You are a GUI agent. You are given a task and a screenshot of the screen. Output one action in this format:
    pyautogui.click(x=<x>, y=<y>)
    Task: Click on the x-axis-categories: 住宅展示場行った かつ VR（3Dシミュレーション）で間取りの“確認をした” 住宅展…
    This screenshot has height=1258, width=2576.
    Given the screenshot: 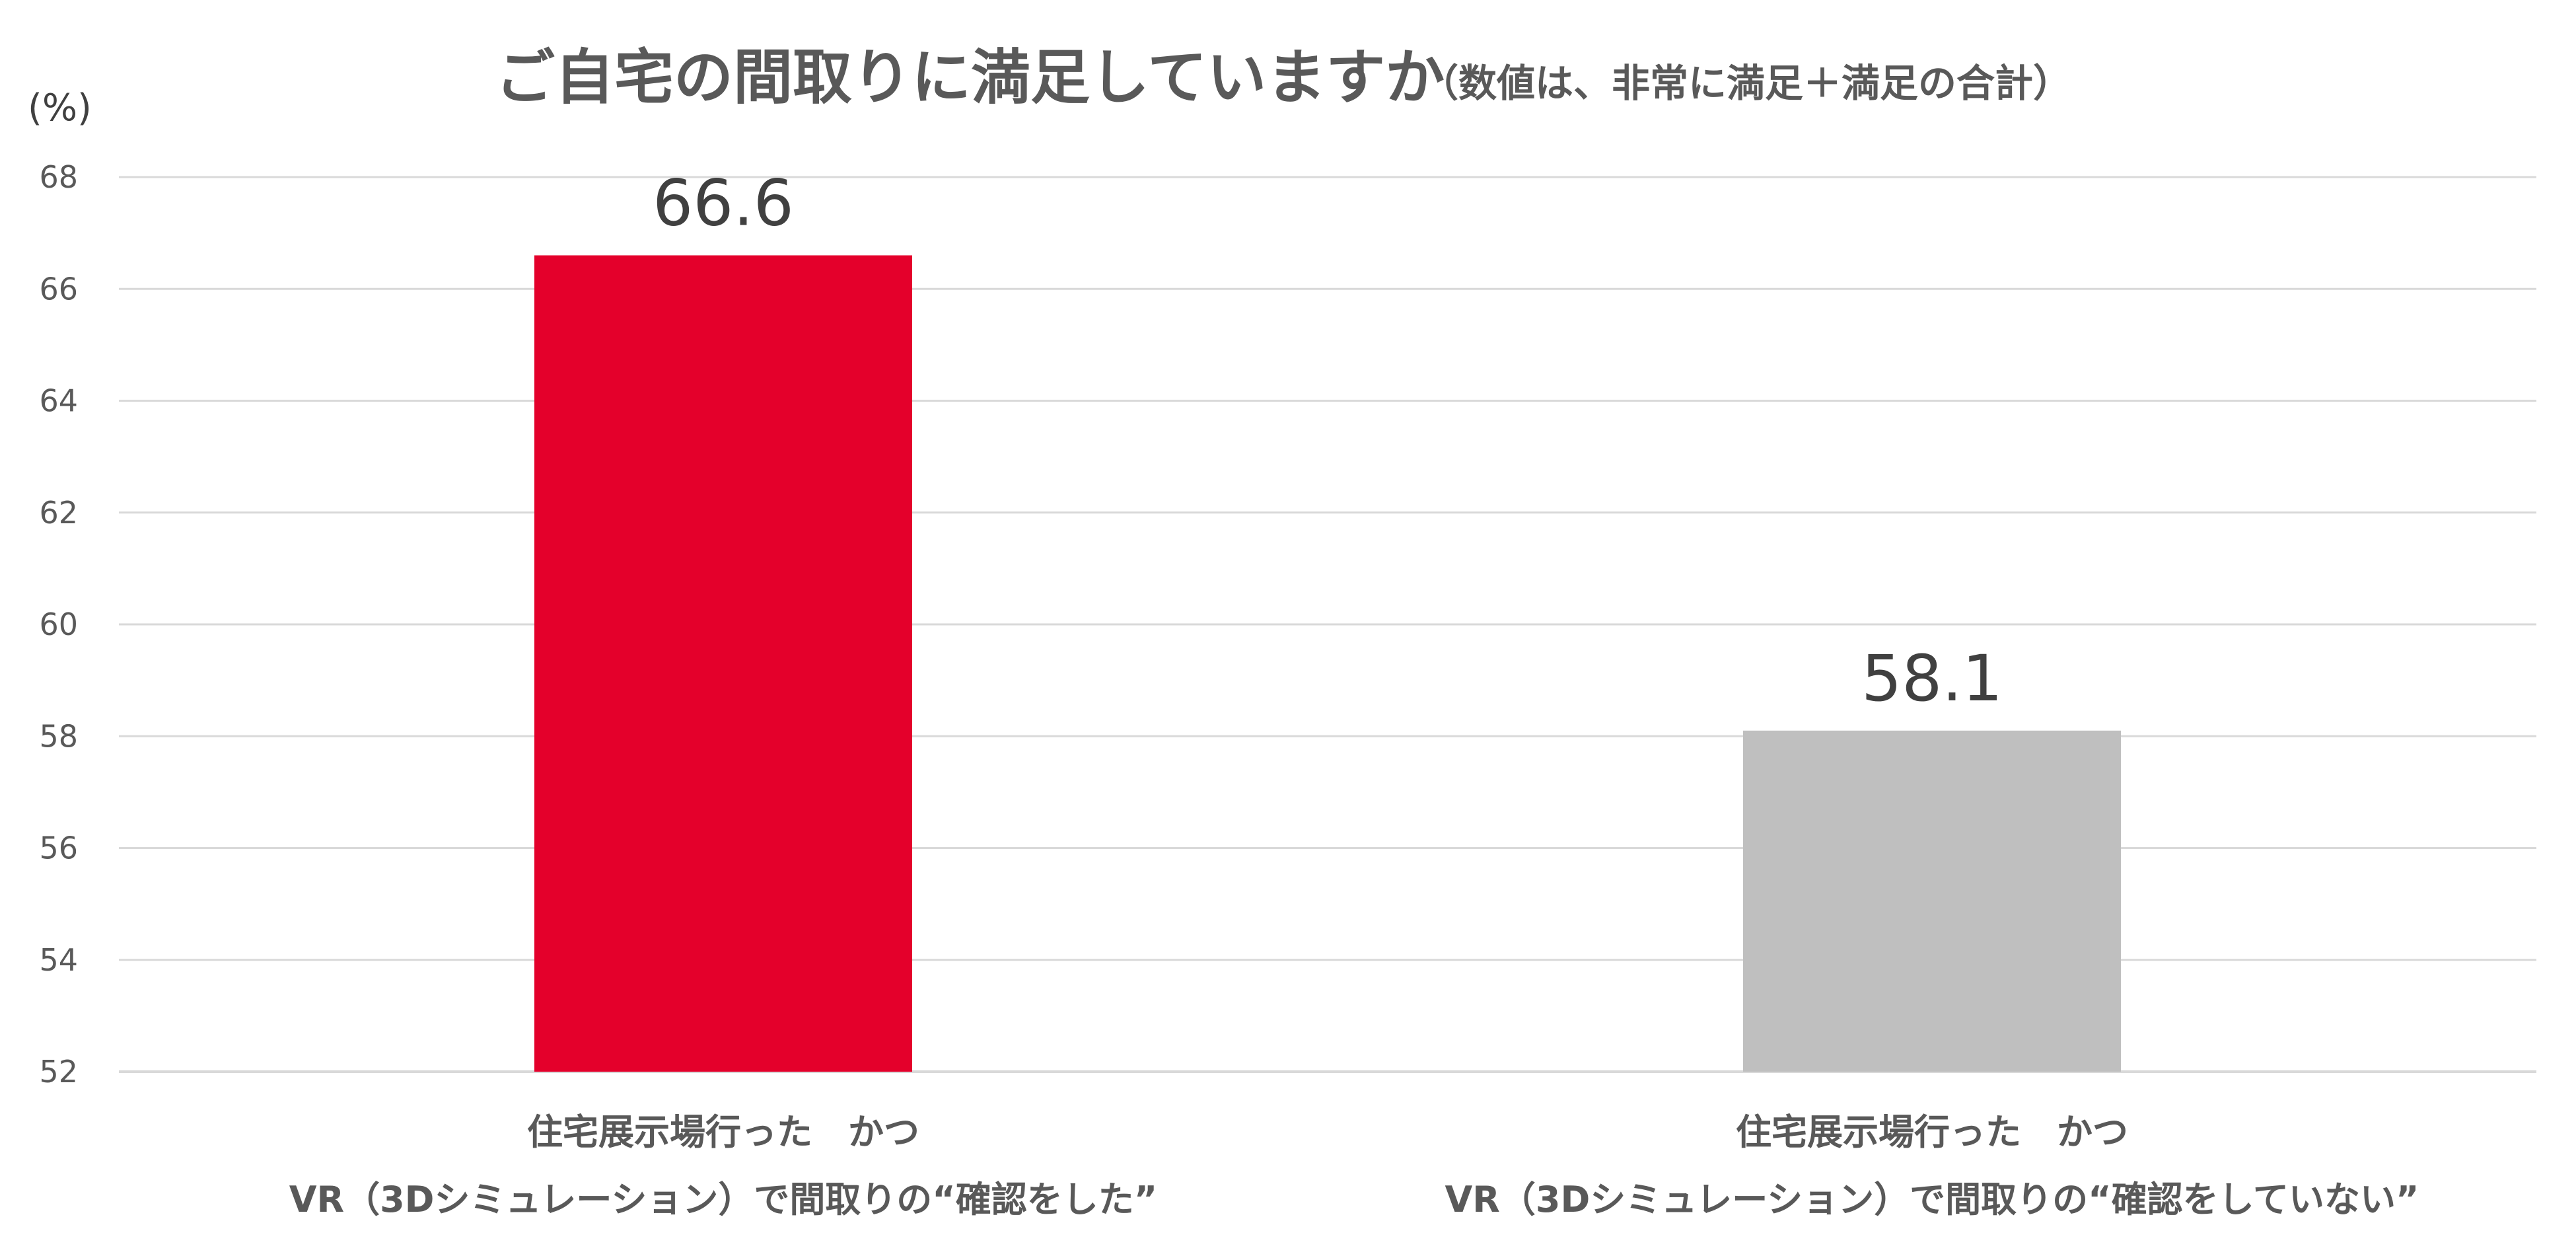 What is the action you would take?
    pyautogui.click(x=1354, y=1165)
    